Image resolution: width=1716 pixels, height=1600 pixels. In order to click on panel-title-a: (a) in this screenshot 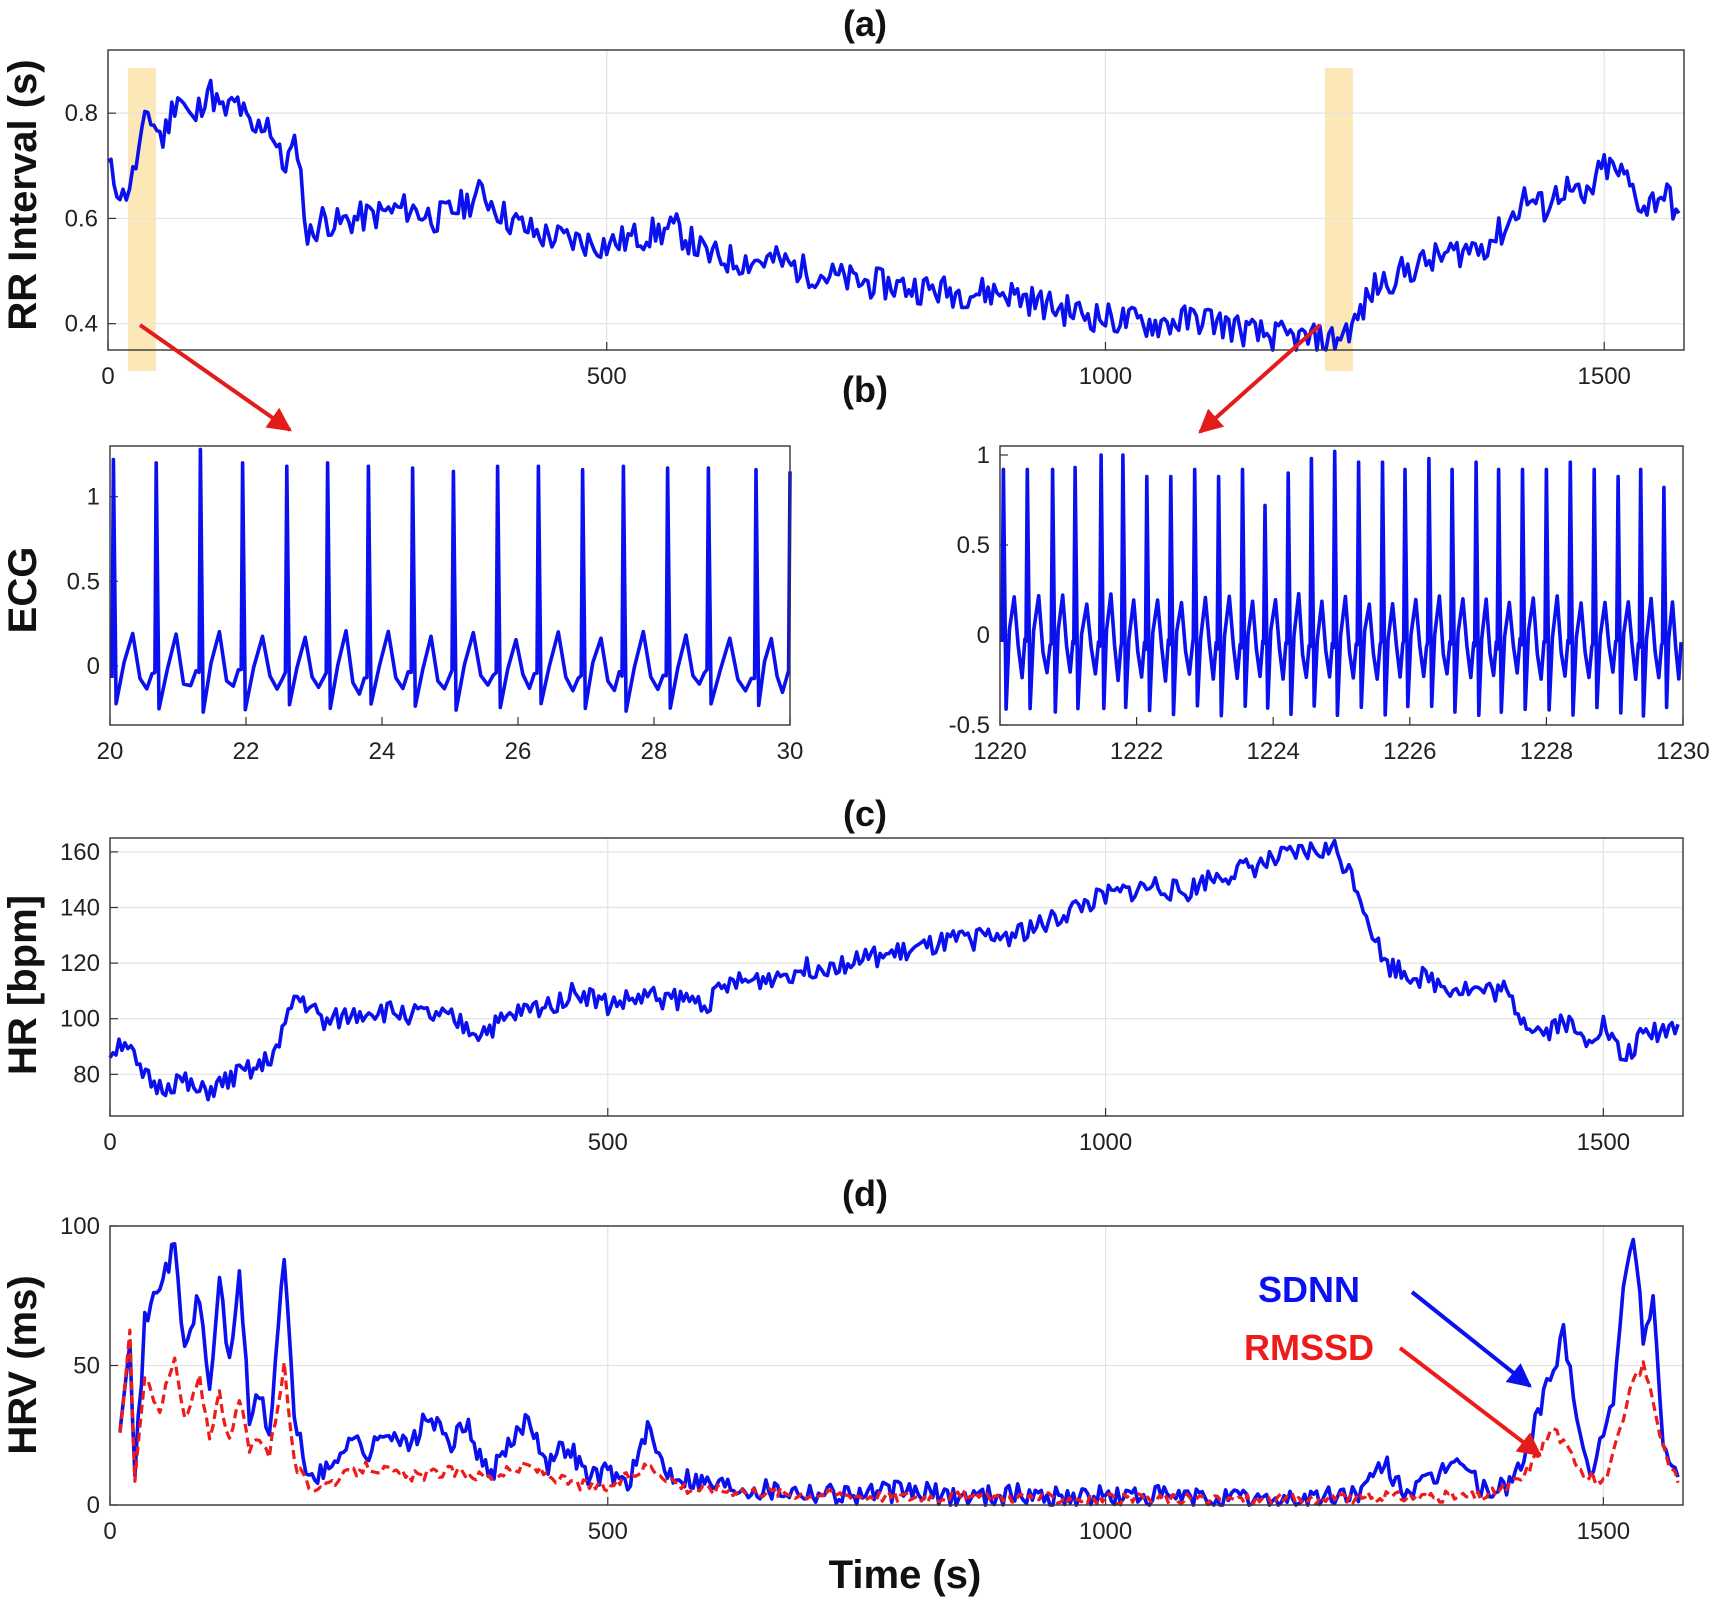, I will do `click(865, 23)`.